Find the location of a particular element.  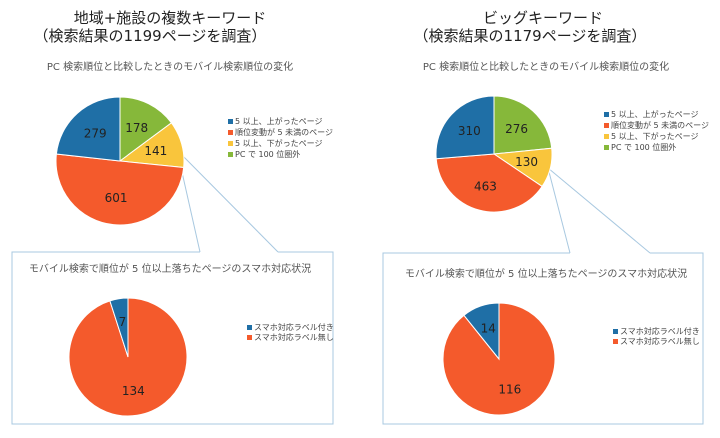

legend-3-entry-0: スマホ対応ラベル付き is located at coordinates (660, 331).